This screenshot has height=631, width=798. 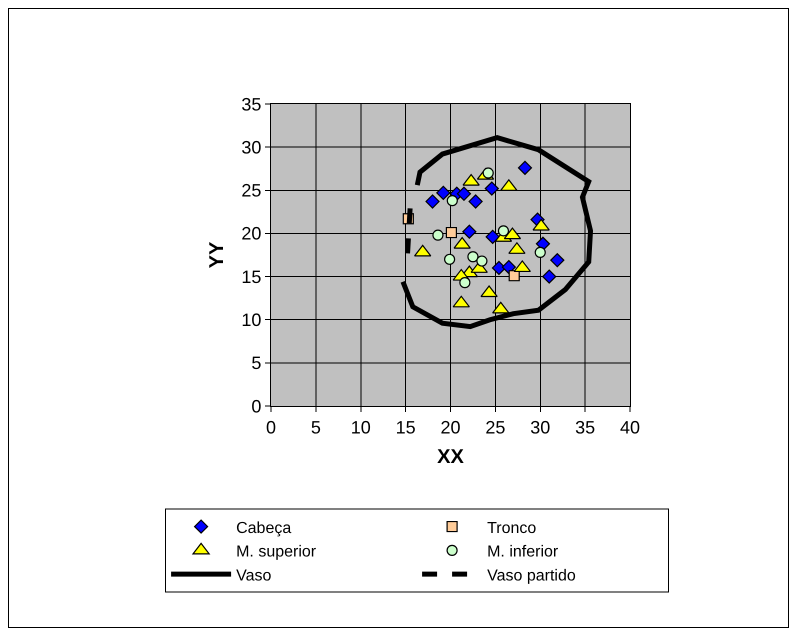 What do you see at coordinates (251, 234) in the screenshot?
I see `y-tick-label: 20` at bounding box center [251, 234].